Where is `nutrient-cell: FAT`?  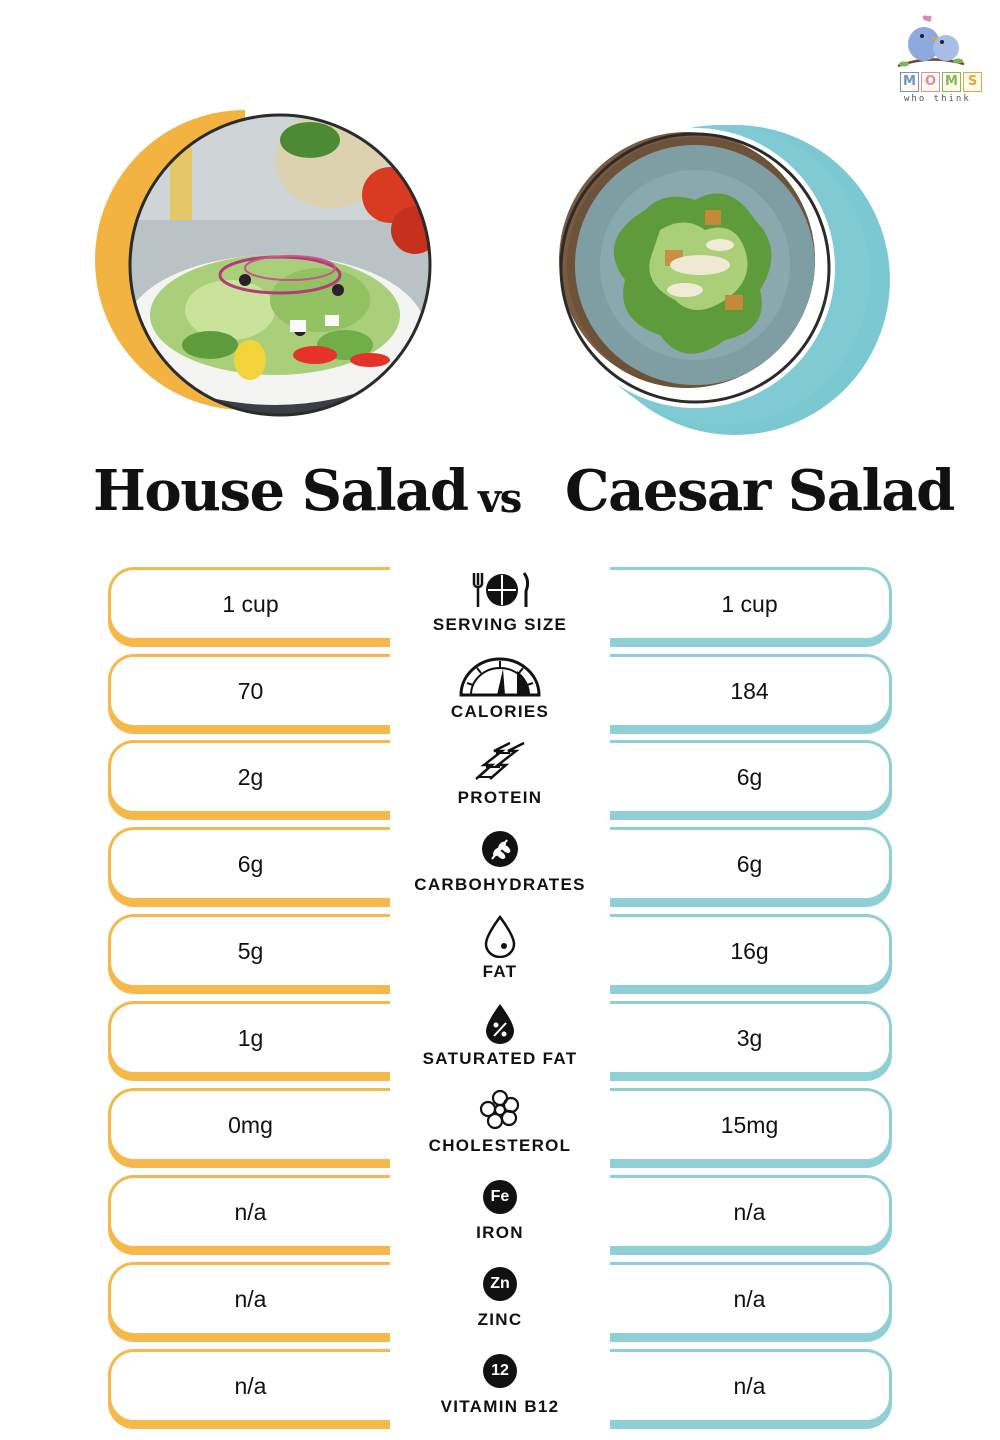 nutrient-cell: FAT is located at coordinates (500, 954).